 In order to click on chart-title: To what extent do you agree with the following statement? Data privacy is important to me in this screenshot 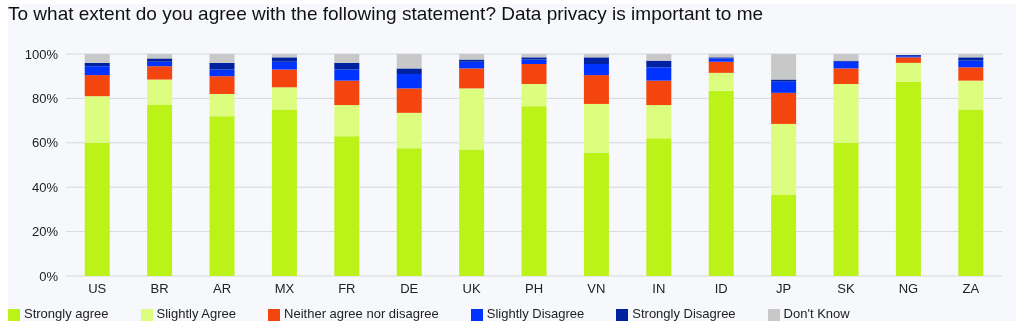, I will do `click(386, 14)`.